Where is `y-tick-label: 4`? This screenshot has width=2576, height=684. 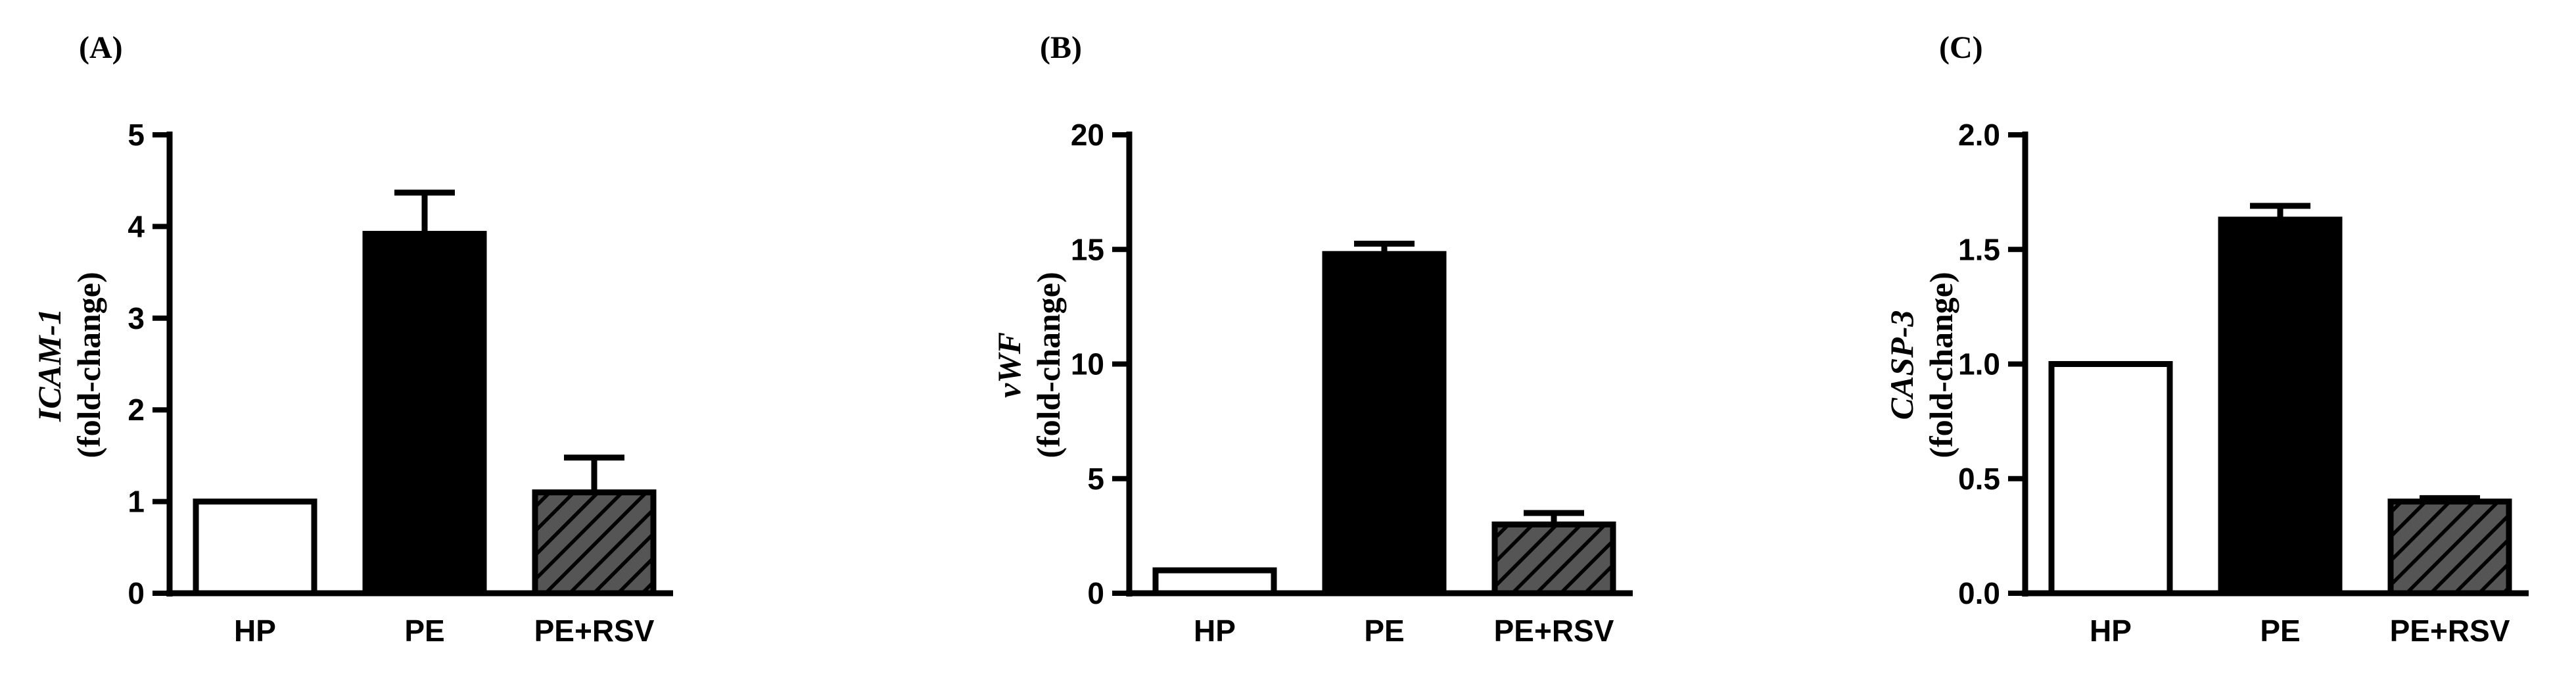 y-tick-label: 4 is located at coordinates (136, 226).